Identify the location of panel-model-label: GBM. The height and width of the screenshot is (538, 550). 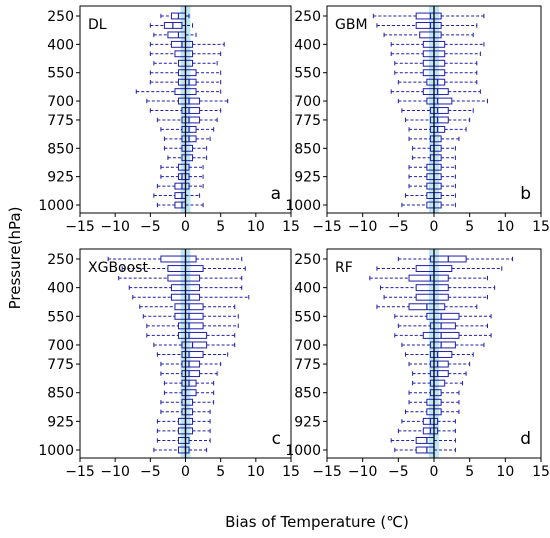
(351, 25).